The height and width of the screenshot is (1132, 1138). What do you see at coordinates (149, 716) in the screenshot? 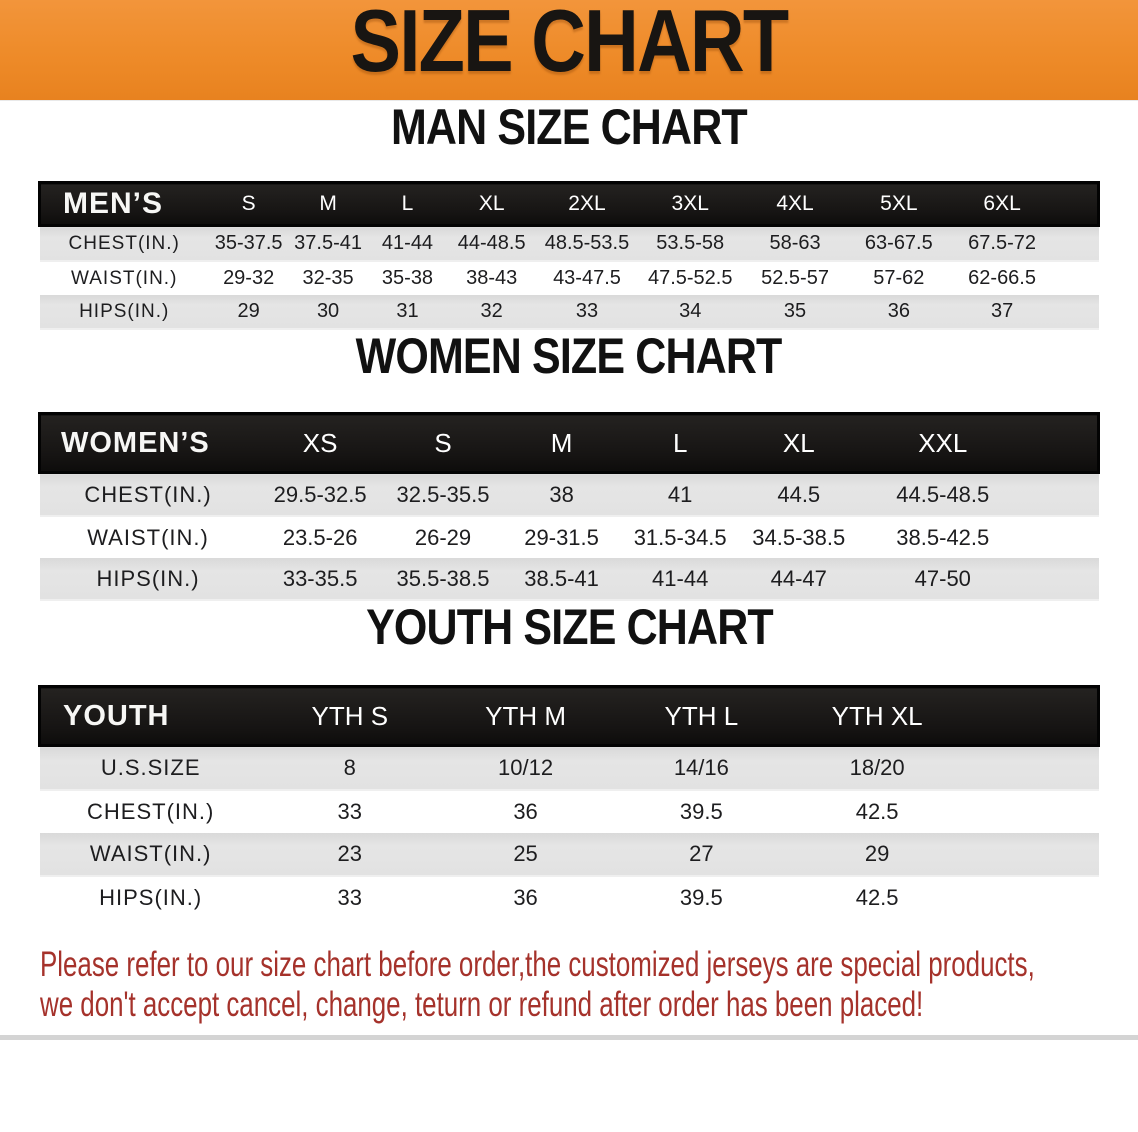
I see `table-group-label: YOUTH` at bounding box center [149, 716].